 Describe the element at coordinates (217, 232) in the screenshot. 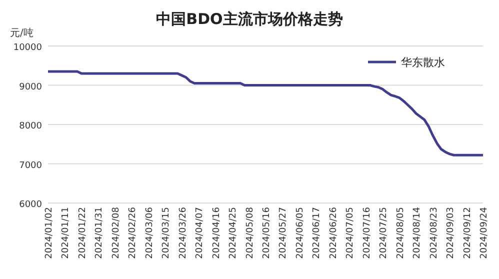

I see `x-tick-label: 2024/04/16` at that location.